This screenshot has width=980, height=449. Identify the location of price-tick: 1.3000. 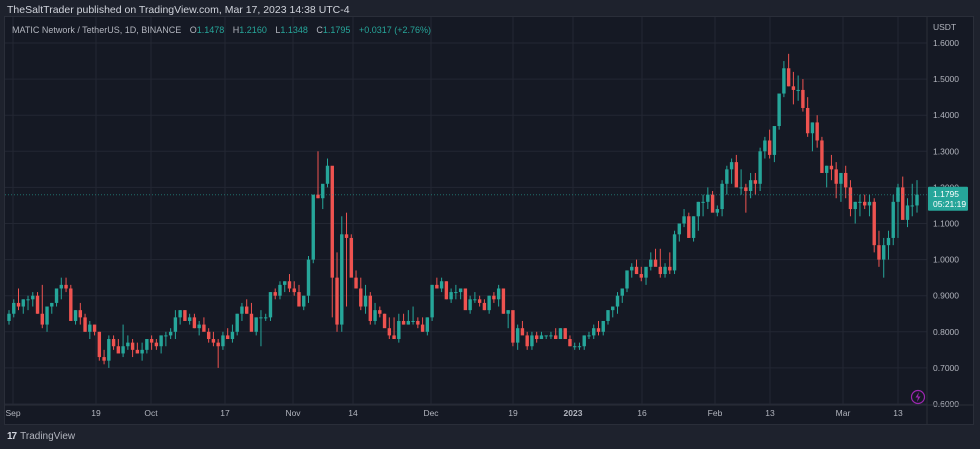
(946, 151).